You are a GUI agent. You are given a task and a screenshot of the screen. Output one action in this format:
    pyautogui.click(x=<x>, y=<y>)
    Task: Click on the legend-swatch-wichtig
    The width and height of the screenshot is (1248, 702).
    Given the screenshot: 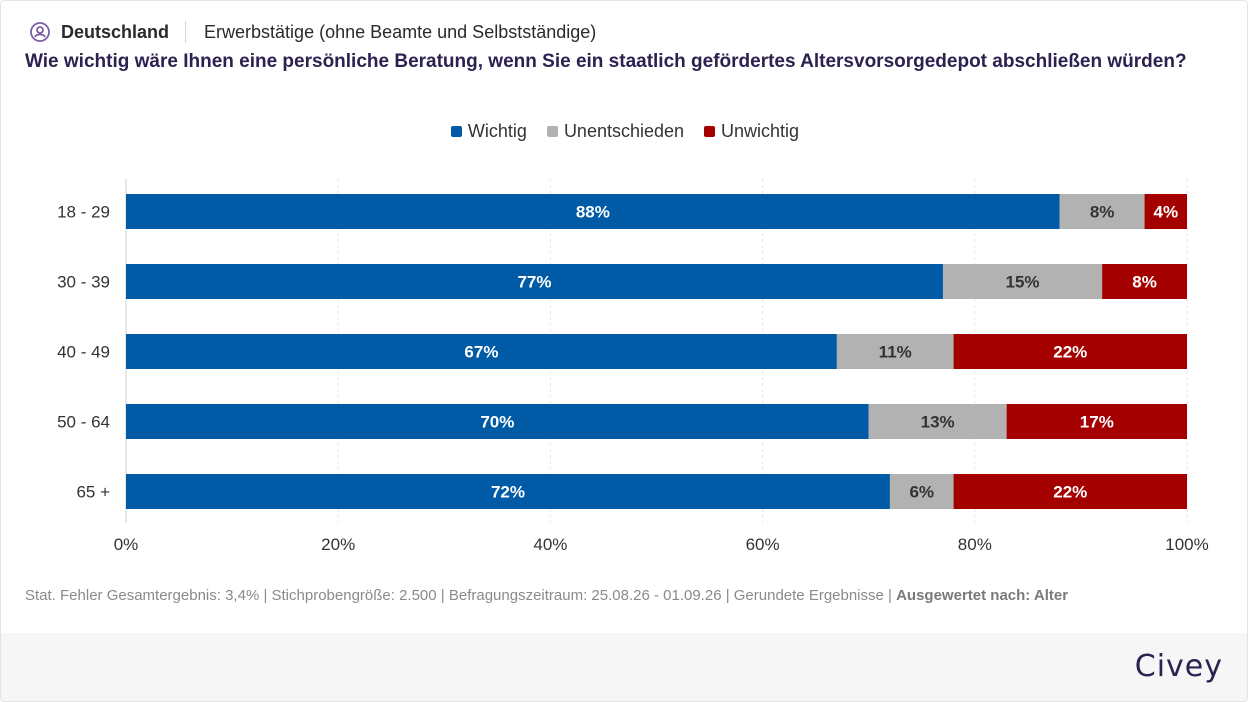 What is the action you would take?
    pyautogui.click(x=456, y=131)
    